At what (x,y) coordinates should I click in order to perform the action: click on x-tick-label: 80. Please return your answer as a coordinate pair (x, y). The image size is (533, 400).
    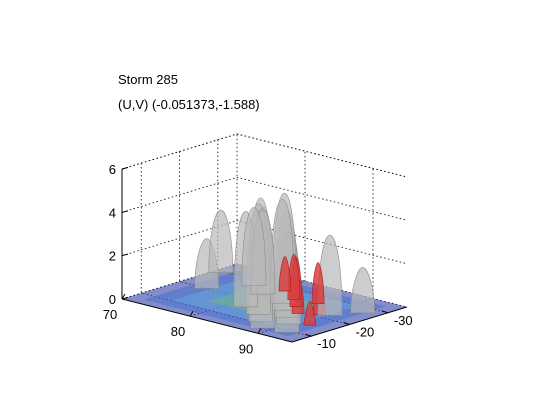
    Looking at the image, I should click on (178, 331).